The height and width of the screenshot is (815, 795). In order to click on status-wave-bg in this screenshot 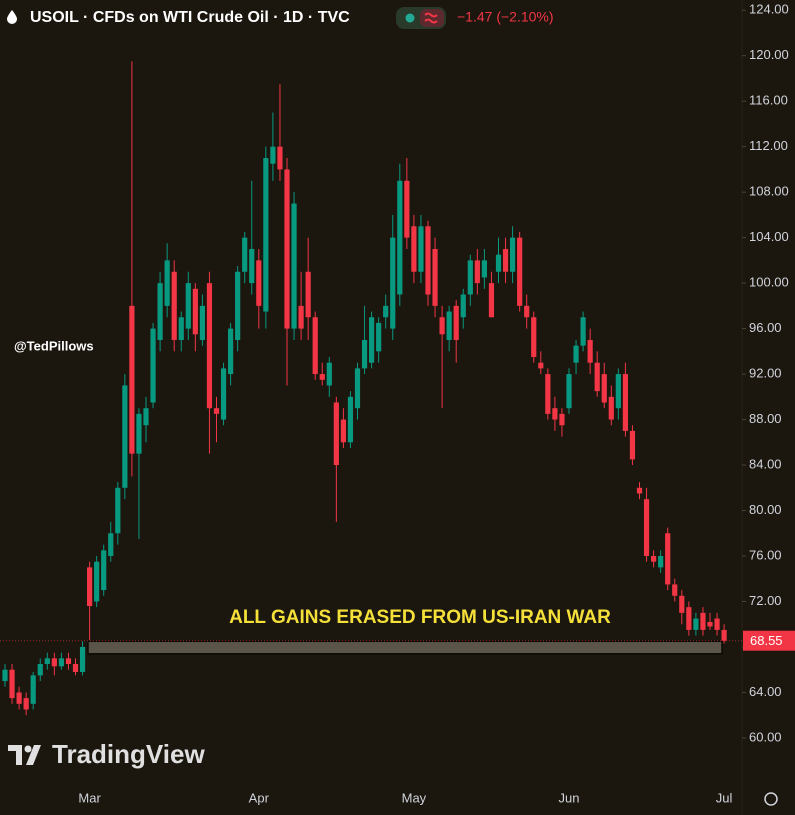, I will do `click(432, 18)`.